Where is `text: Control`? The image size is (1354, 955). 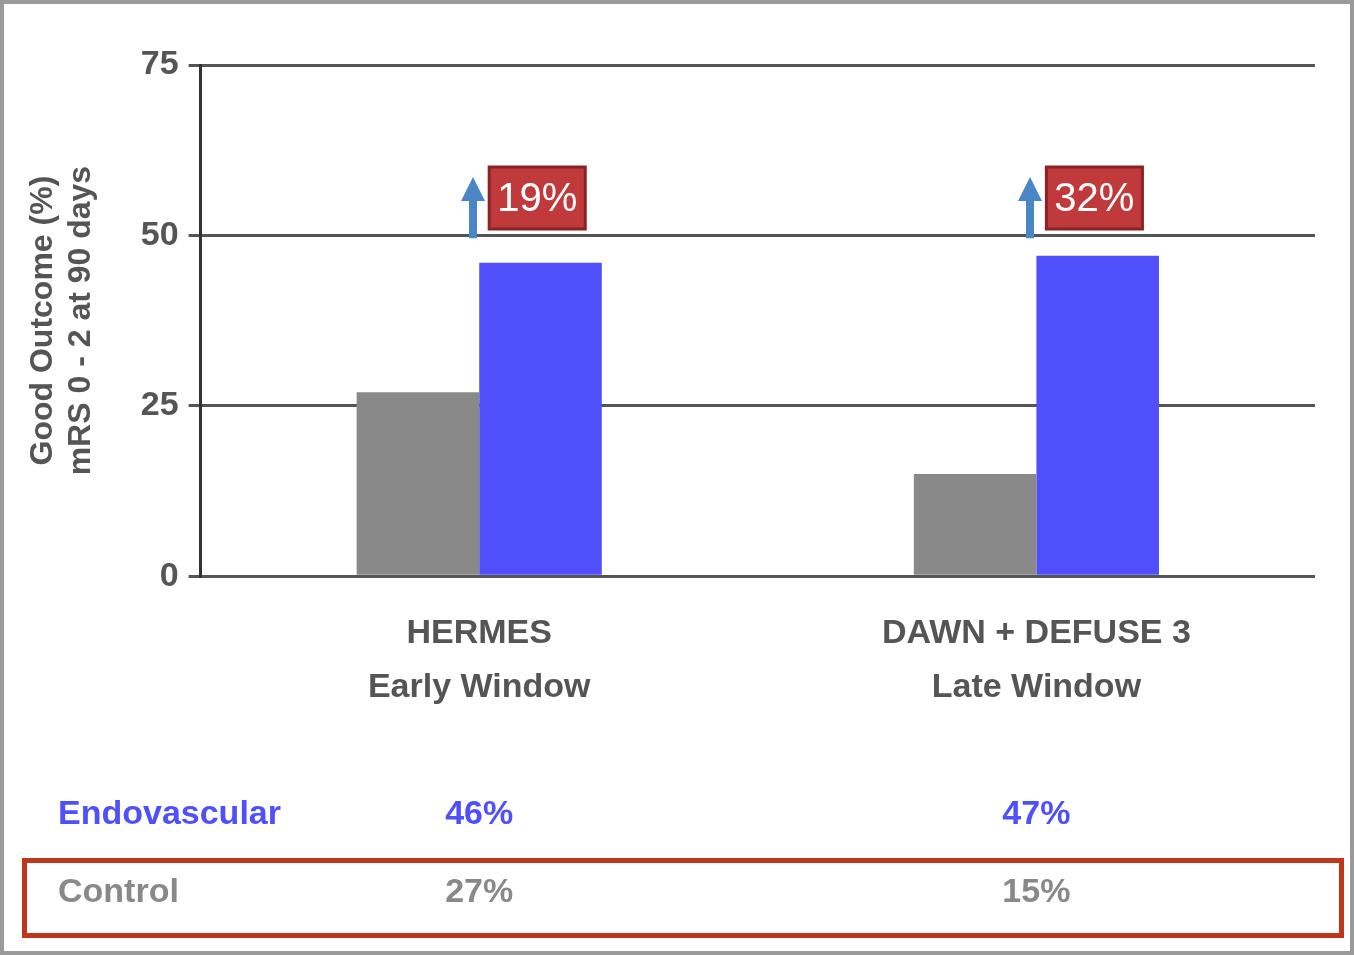
text: Control is located at coordinates (118, 890).